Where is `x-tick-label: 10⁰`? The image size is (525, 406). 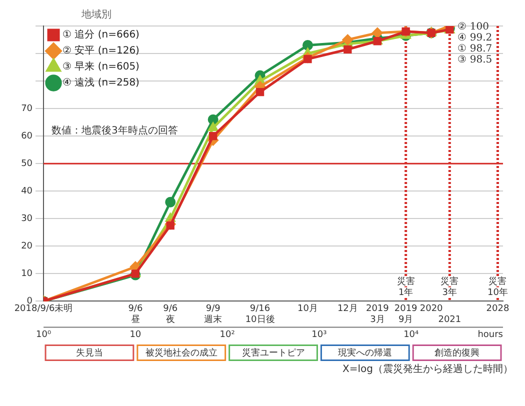
x-tick-label: 10⁰ is located at coordinates (44, 335).